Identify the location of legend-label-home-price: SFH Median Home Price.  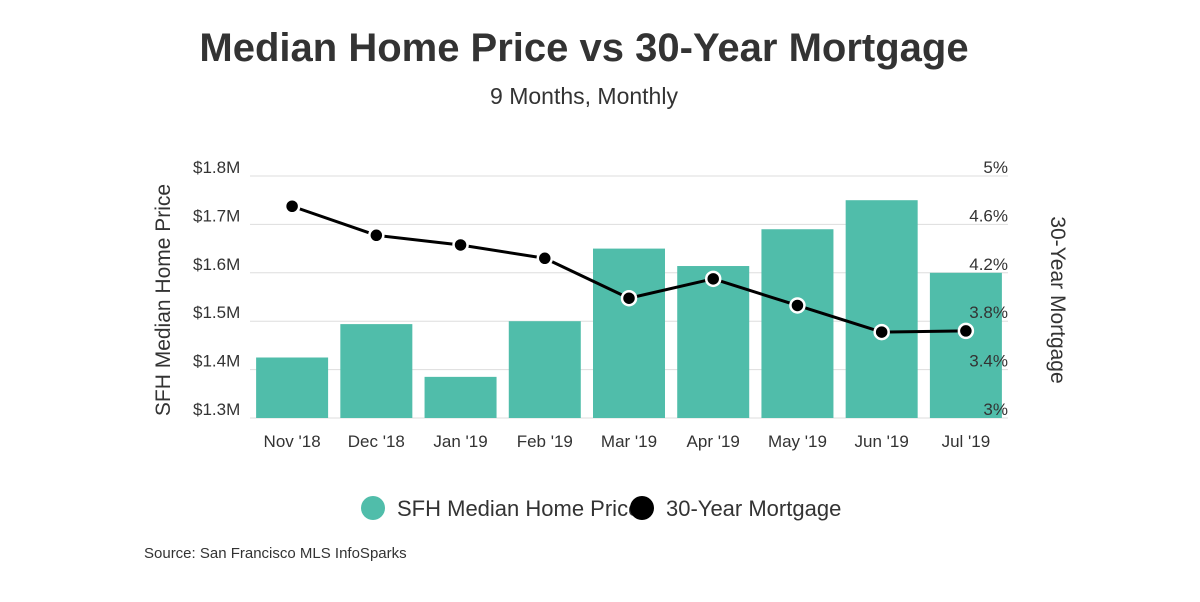
(518, 508).